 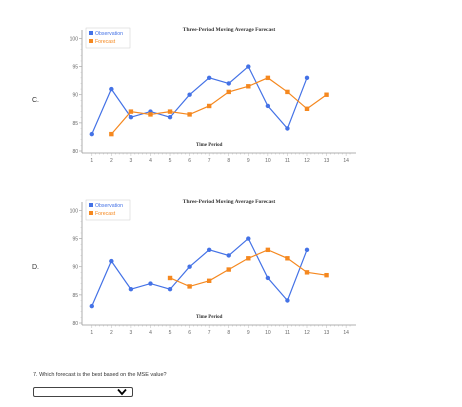 What do you see at coordinates (131, 161) in the screenshot?
I see `x-tick-label: 3` at bounding box center [131, 161].